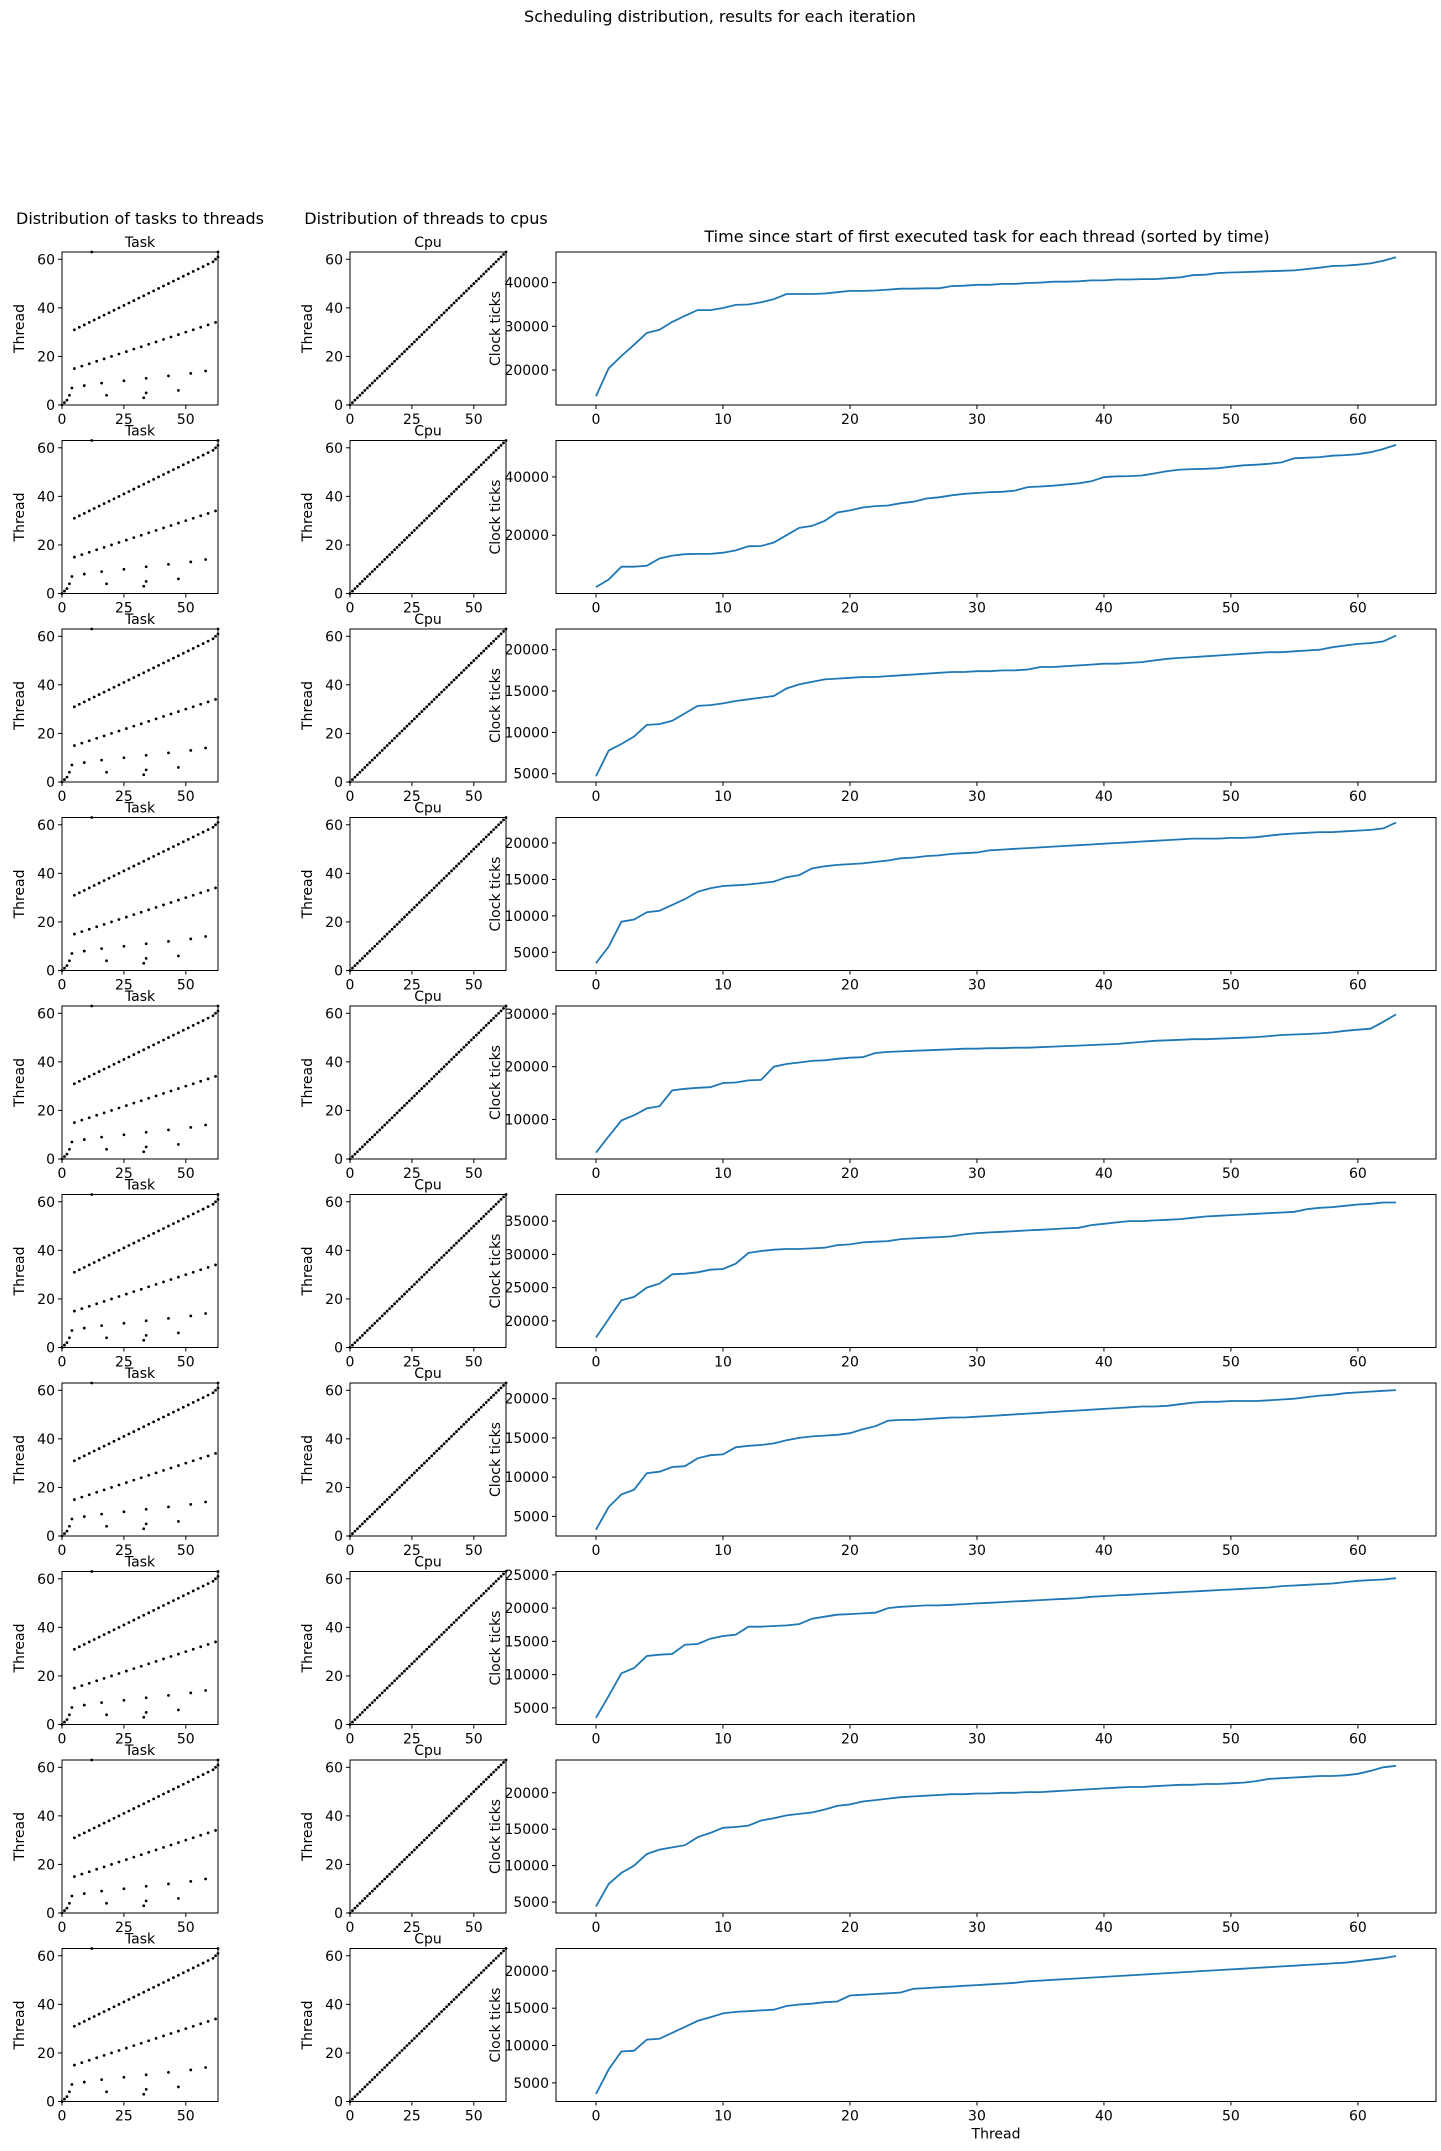 The image size is (1441, 2151). Describe the element at coordinates (140, 243) in the screenshot. I see `panel-title: Task` at that location.